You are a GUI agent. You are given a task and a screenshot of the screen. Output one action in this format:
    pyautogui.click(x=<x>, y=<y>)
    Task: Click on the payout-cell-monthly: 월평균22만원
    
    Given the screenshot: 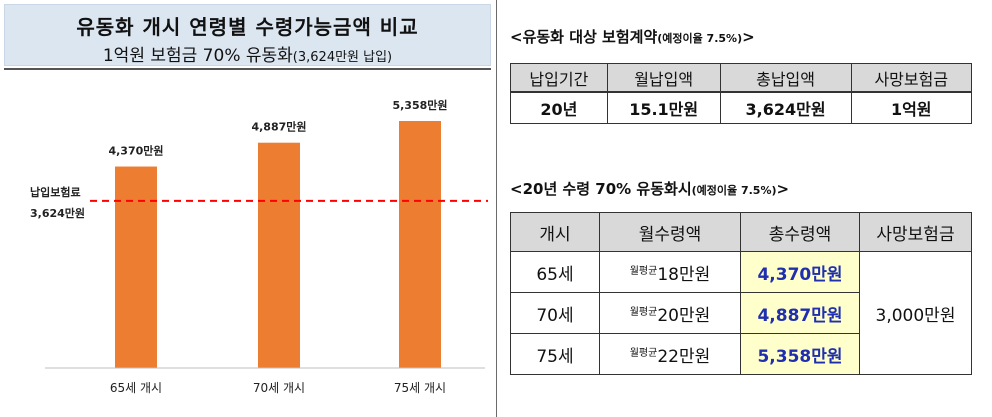 What is the action you would take?
    pyautogui.click(x=670, y=354)
    